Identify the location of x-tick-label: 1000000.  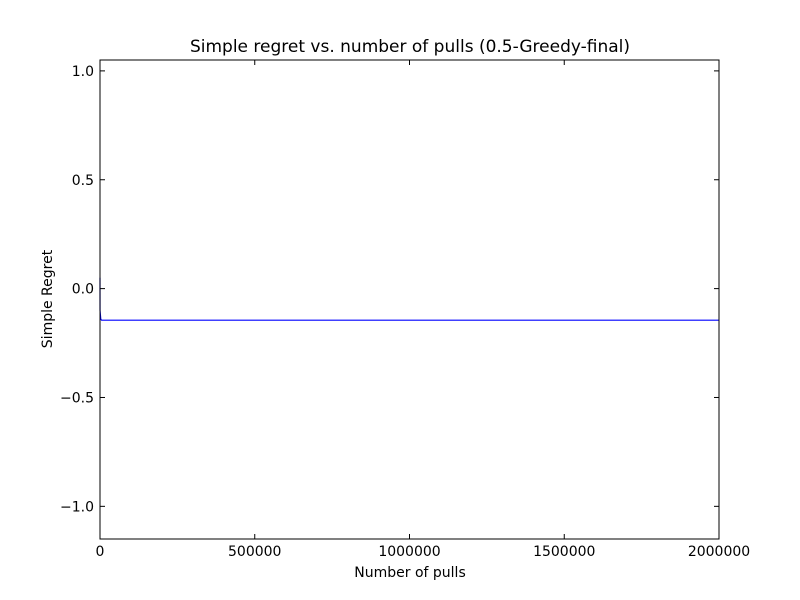
(409, 552).